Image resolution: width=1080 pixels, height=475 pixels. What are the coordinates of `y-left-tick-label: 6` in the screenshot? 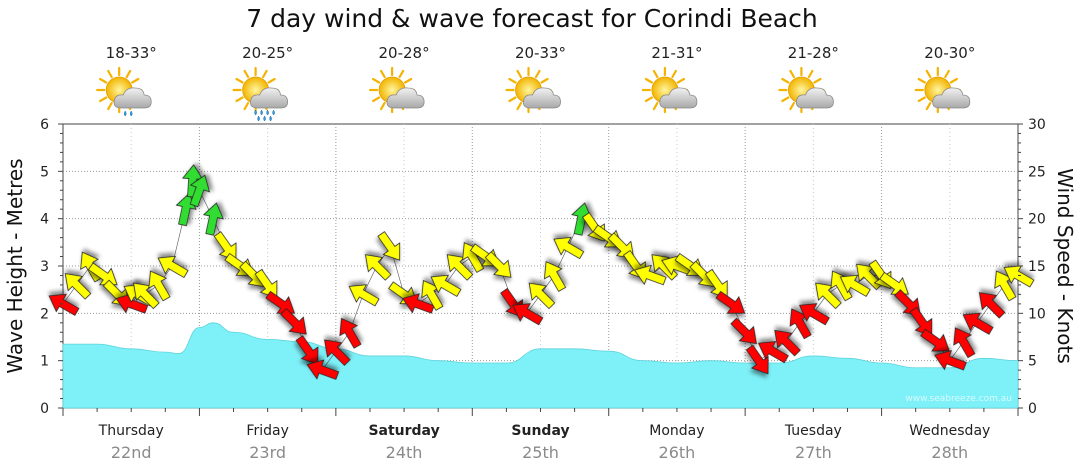 It's located at (44, 125).